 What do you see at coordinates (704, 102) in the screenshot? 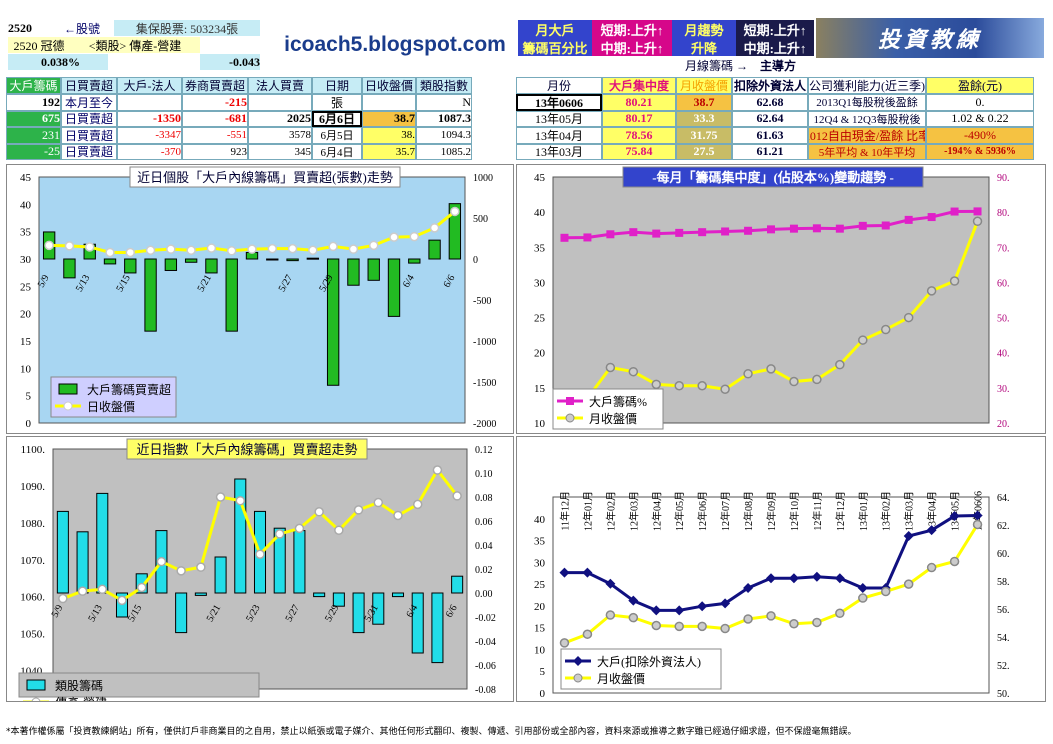
I see `right-cell-0-2: 38.7` at bounding box center [704, 102].